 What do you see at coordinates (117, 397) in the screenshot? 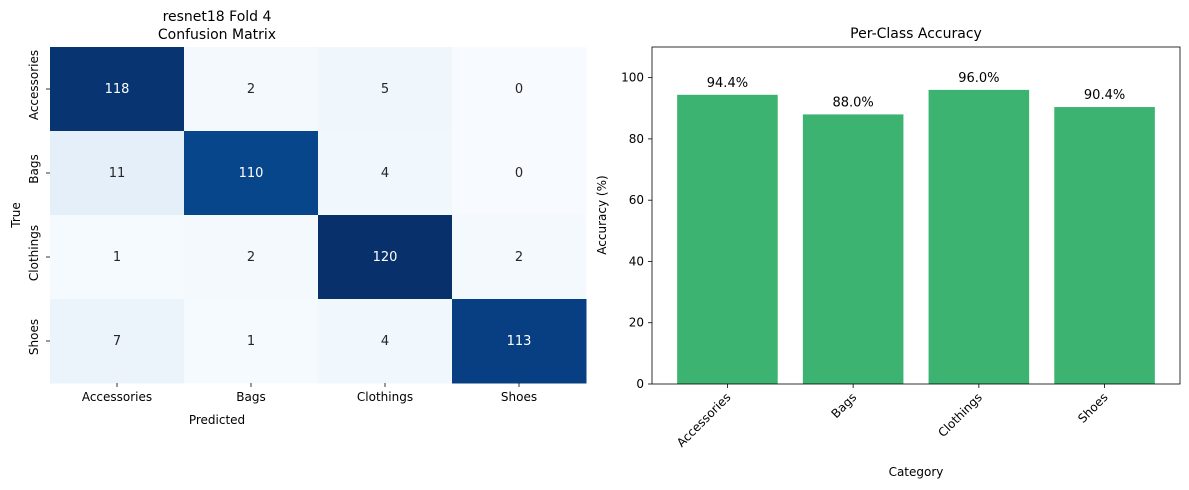
I see `heatmap-x-tick-label-accessories: Accessories` at bounding box center [117, 397].